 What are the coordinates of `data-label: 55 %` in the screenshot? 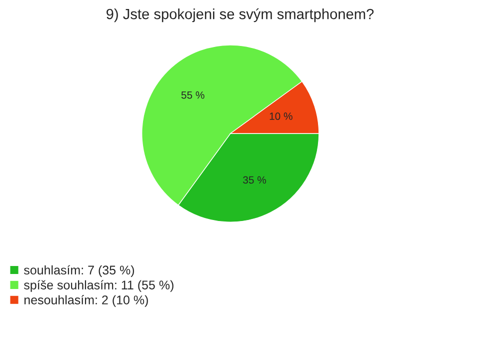 It's located at (192, 95).